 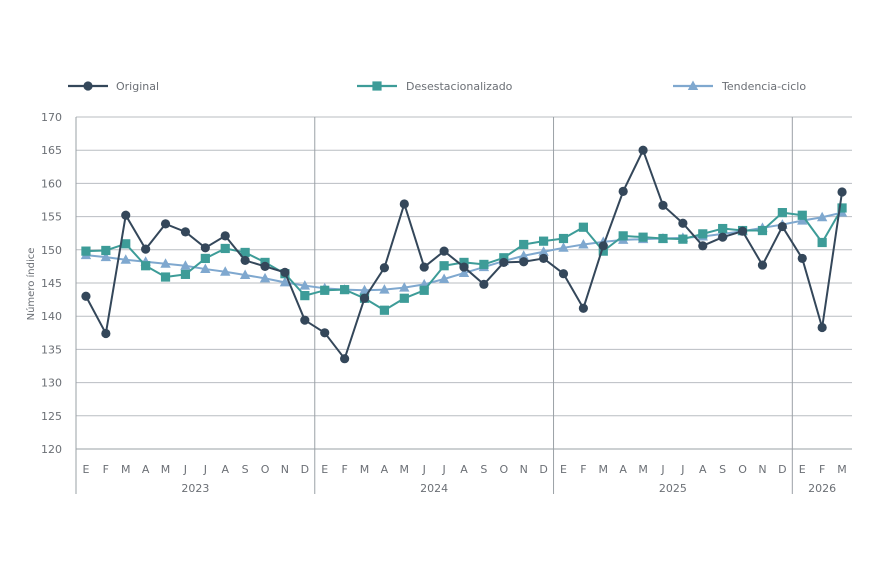 I want to click on x-tick-label: O, so click(x=265, y=469).